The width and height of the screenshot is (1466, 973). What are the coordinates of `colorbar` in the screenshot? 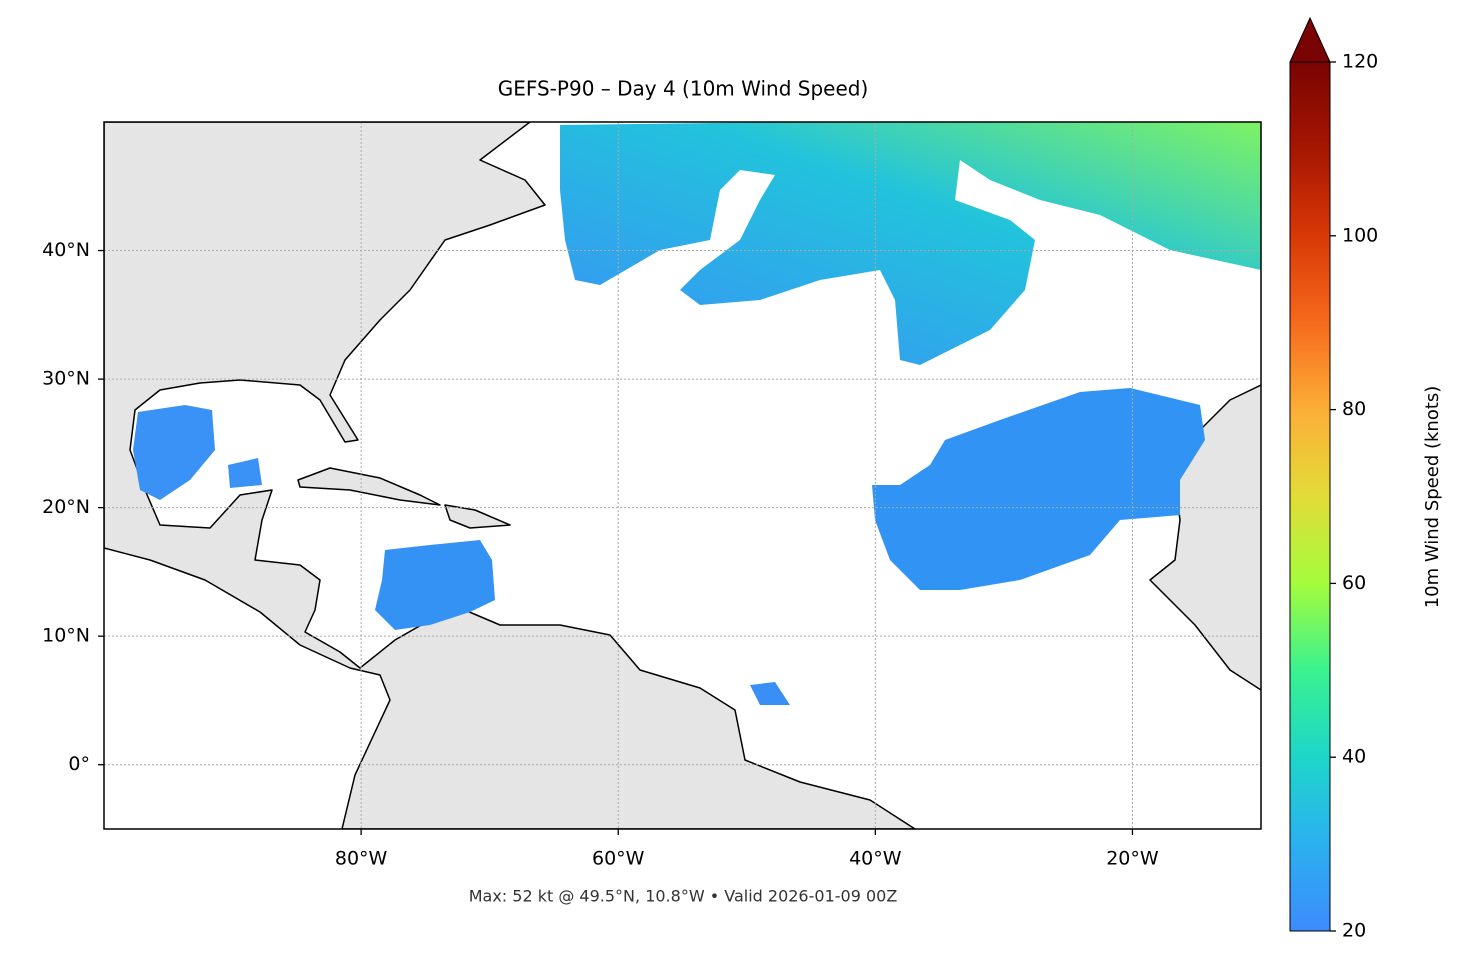 It's located at (1310, 496).